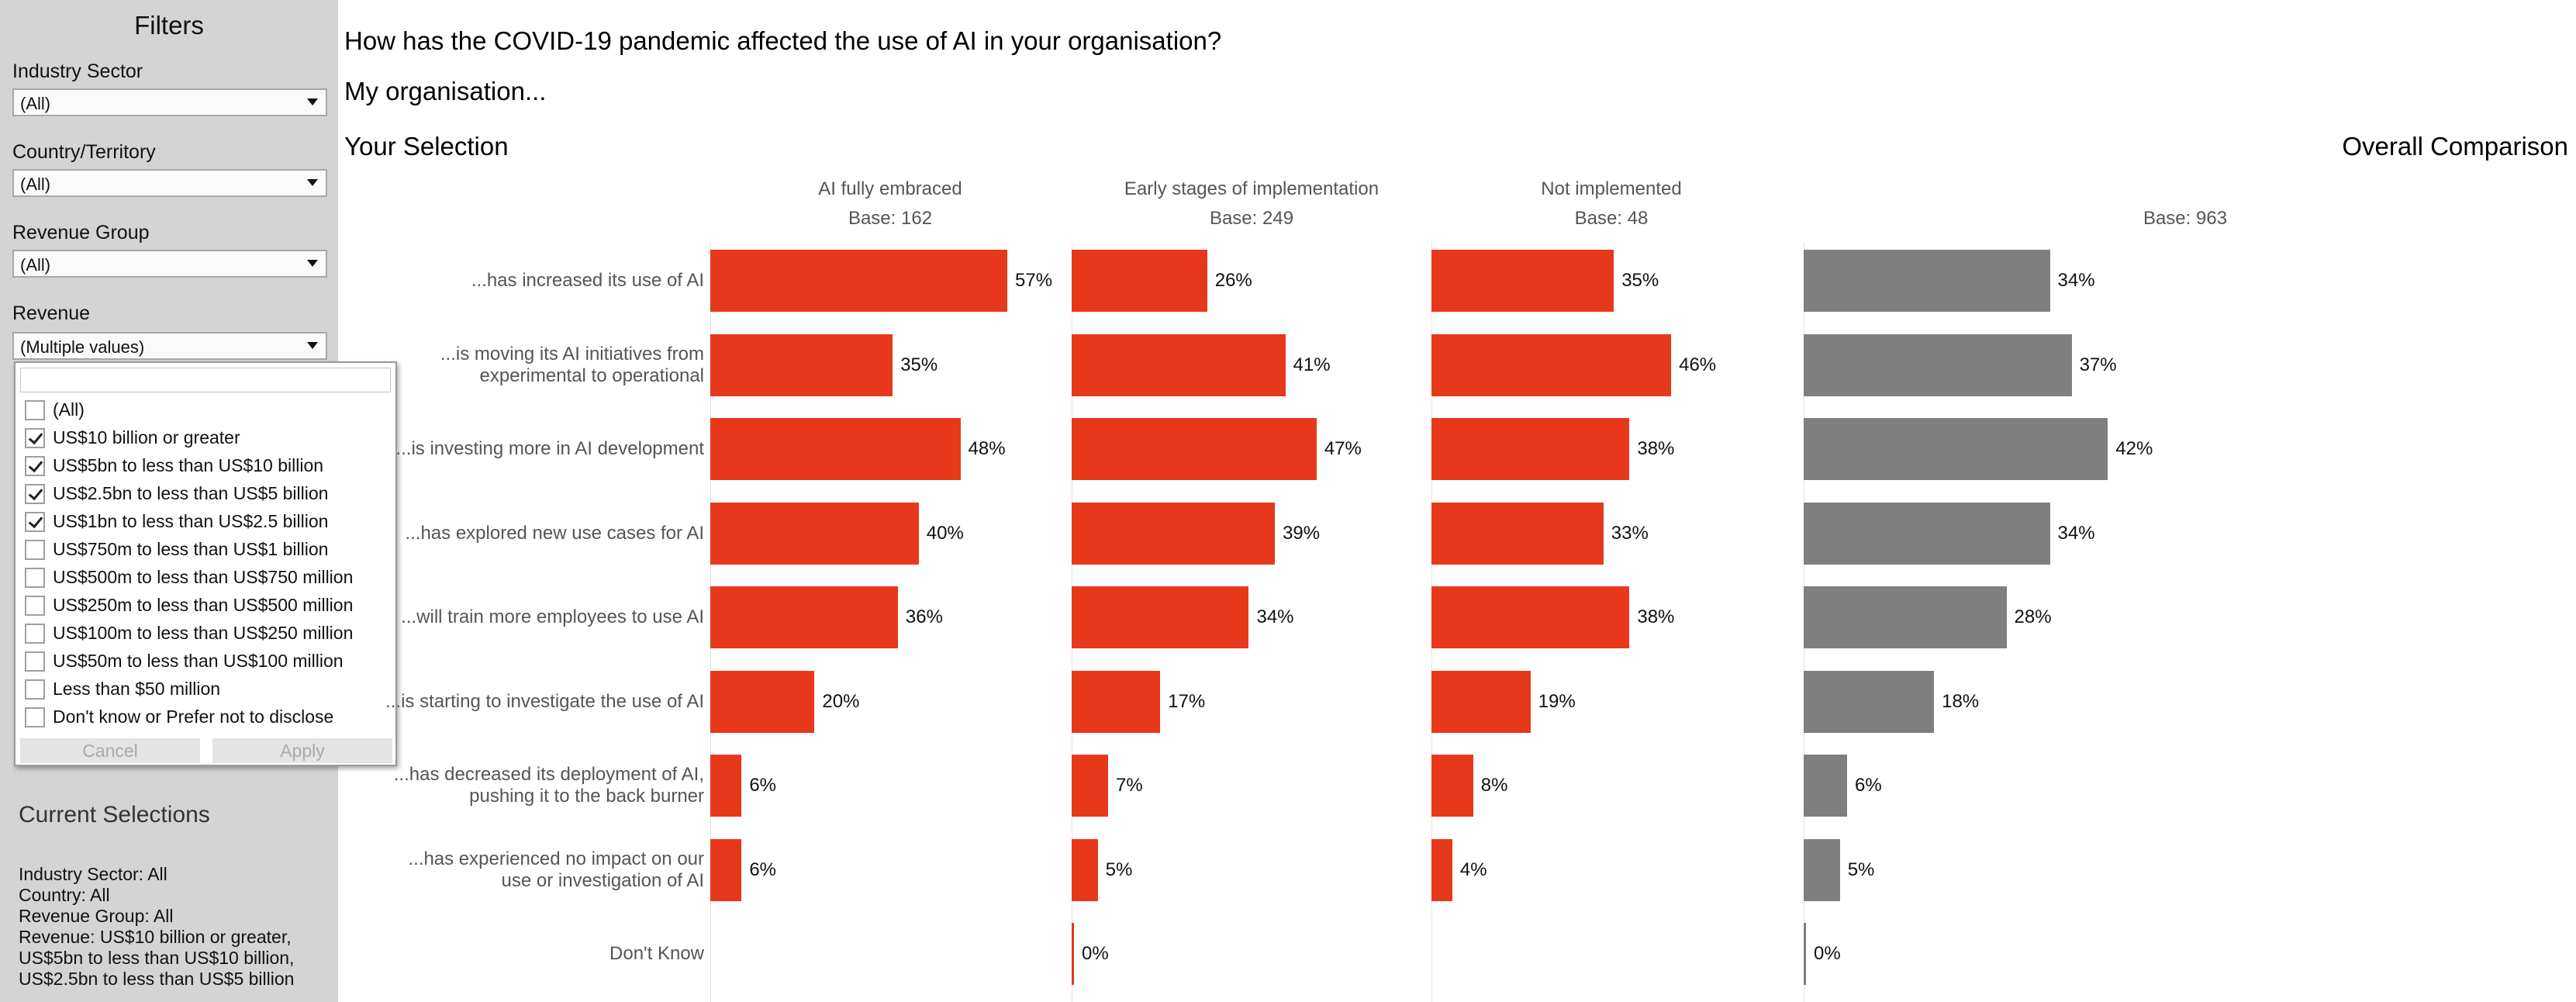 Image resolution: width=2576 pixels, height=1002 pixels. What do you see at coordinates (206, 606) in the screenshot?
I see `revenue-option: US$250m to less than US$500 million` at bounding box center [206, 606].